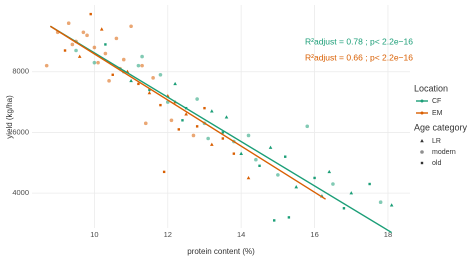 The width and height of the screenshot is (474, 261). Describe the element at coordinates (441, 127) in the screenshot. I see `legend-title: Age category` at that location.